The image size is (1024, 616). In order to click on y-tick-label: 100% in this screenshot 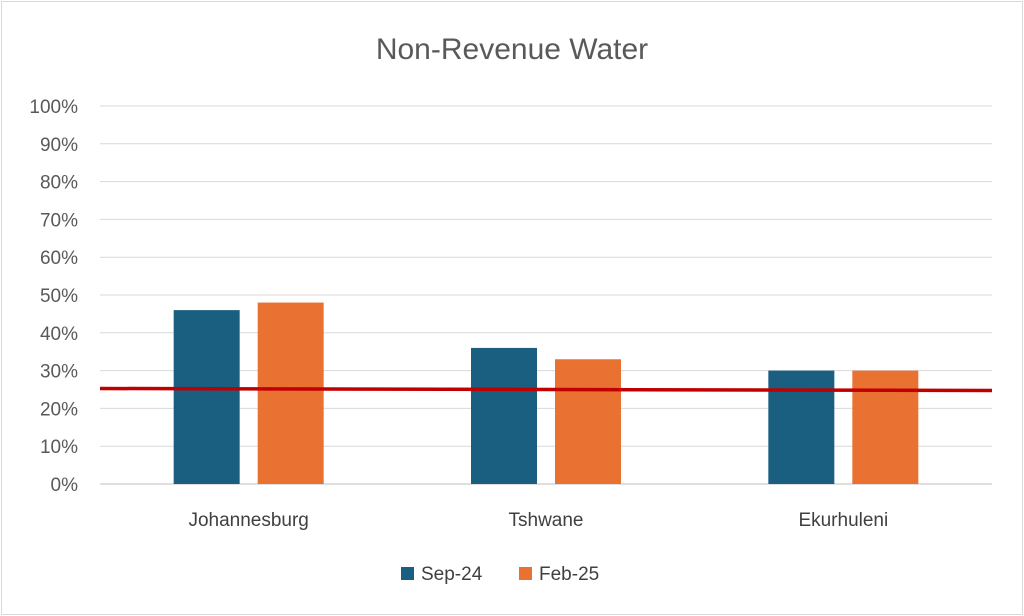, I will do `click(53, 107)`.